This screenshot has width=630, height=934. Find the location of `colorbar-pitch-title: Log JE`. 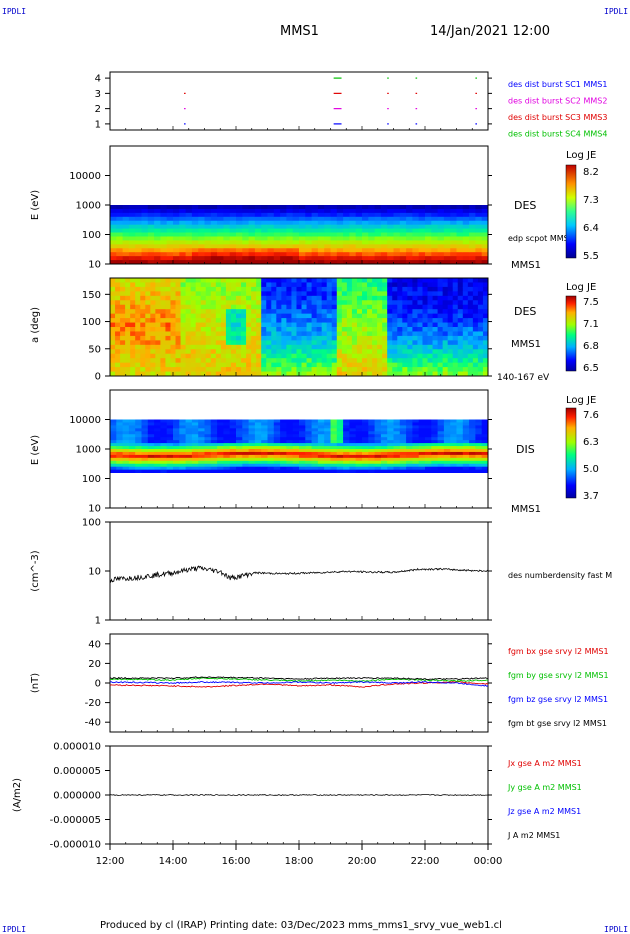

colorbar-pitch-title: Log JE is located at coordinates (581, 287).